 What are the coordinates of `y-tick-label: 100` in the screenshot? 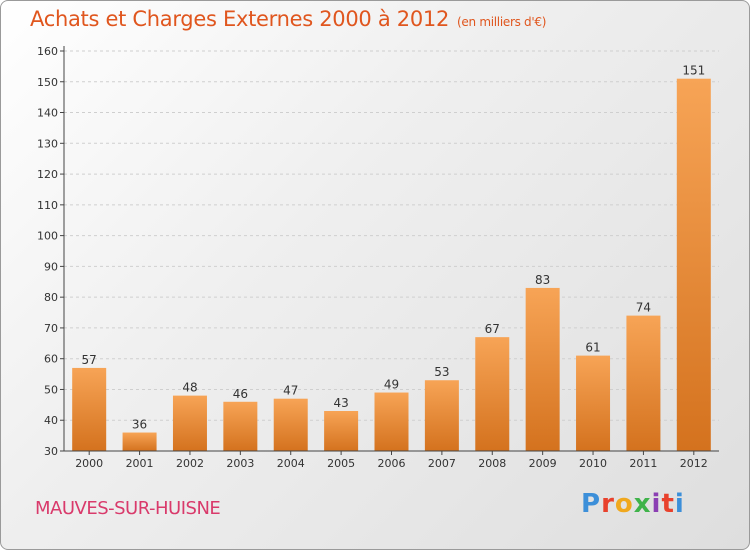 It's located at (47, 236).